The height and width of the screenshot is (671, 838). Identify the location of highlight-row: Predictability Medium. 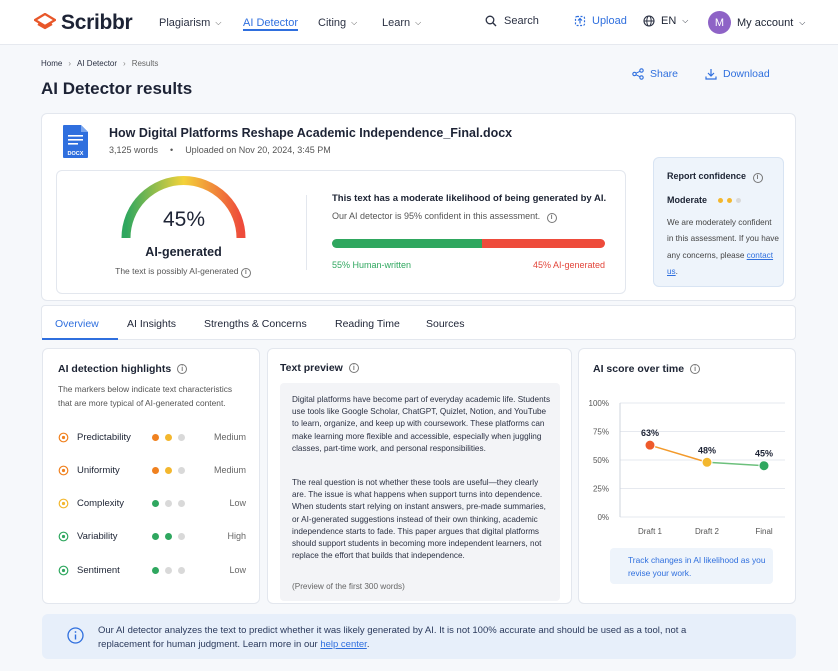
(152, 437).